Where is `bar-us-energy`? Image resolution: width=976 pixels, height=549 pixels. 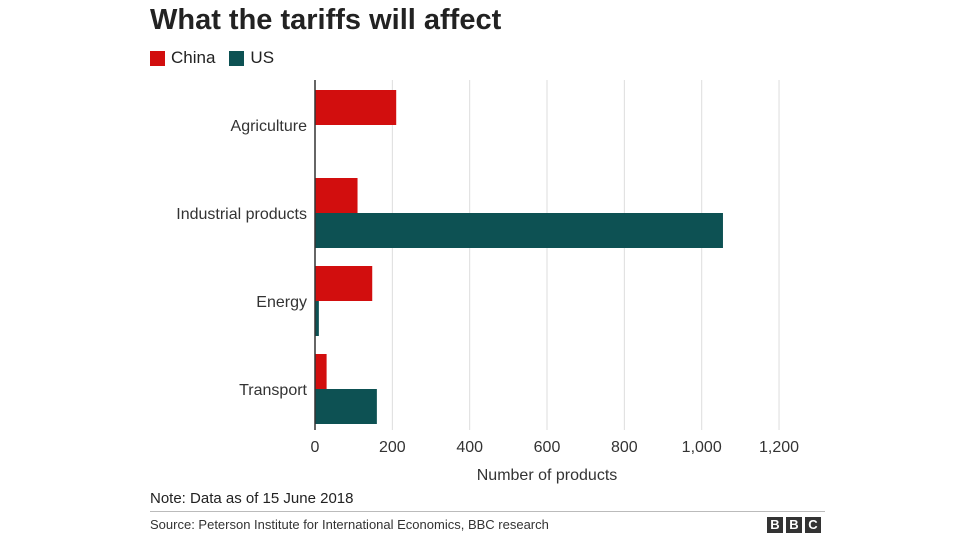
bar-us-energy is located at coordinates (317, 318).